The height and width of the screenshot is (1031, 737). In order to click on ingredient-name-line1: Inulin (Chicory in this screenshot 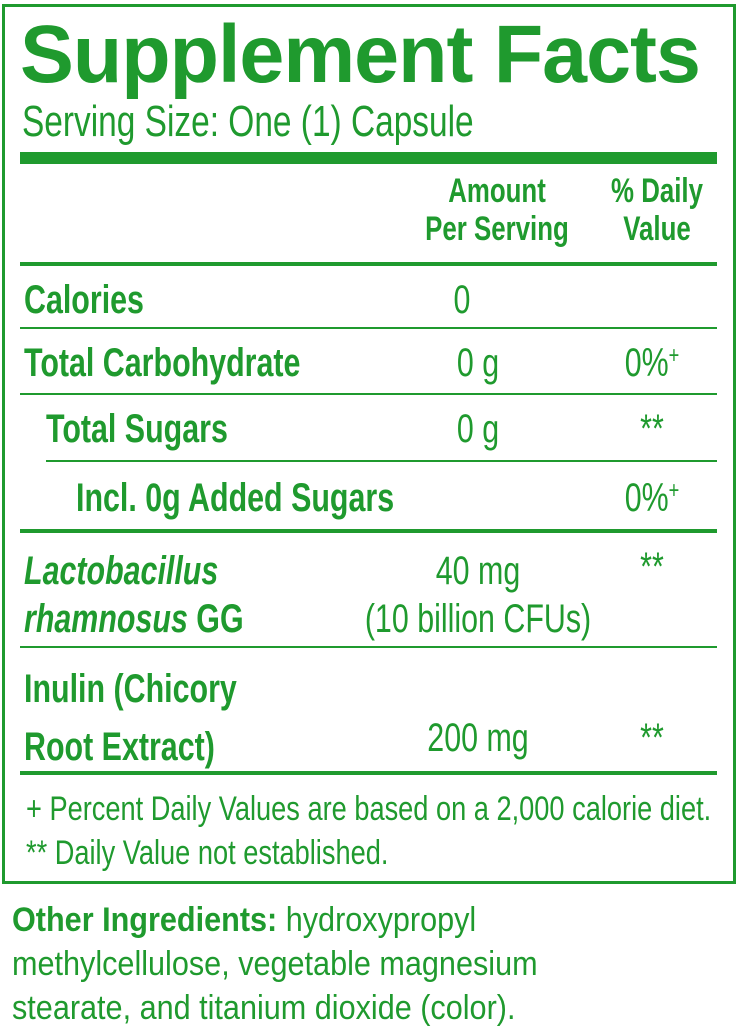, I will do `click(130, 689)`.